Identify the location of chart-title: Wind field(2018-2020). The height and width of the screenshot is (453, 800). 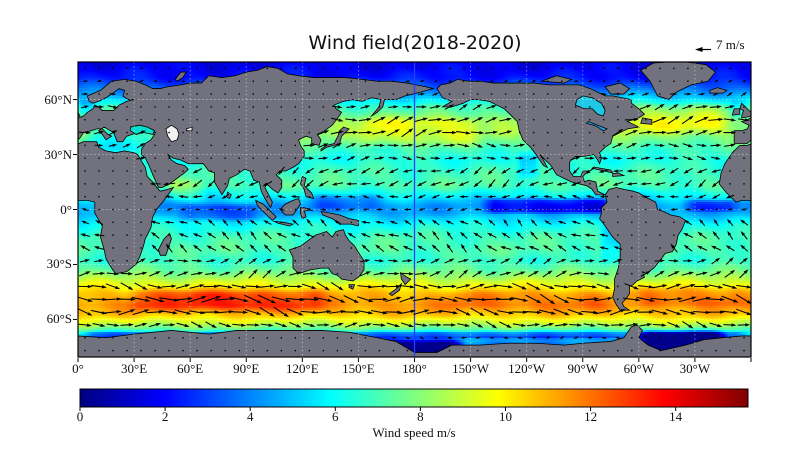
(415, 43).